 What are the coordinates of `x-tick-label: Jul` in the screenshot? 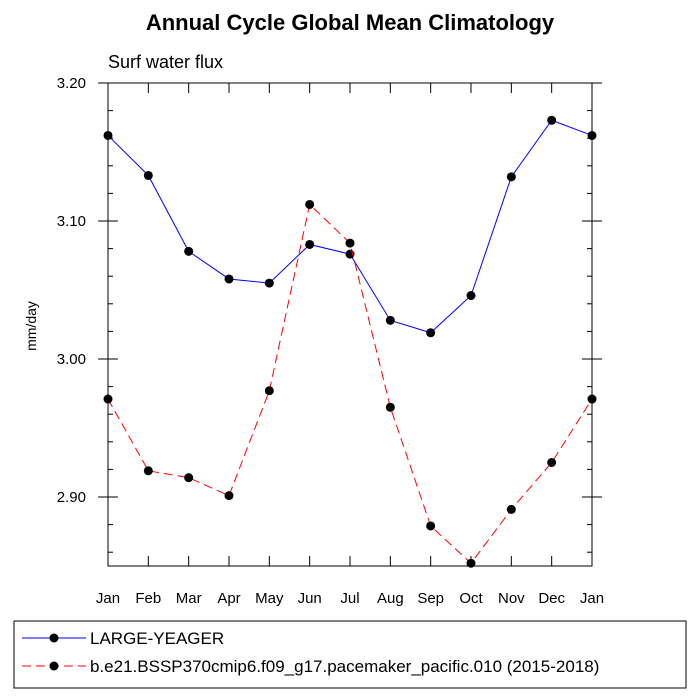 It's located at (349, 598).